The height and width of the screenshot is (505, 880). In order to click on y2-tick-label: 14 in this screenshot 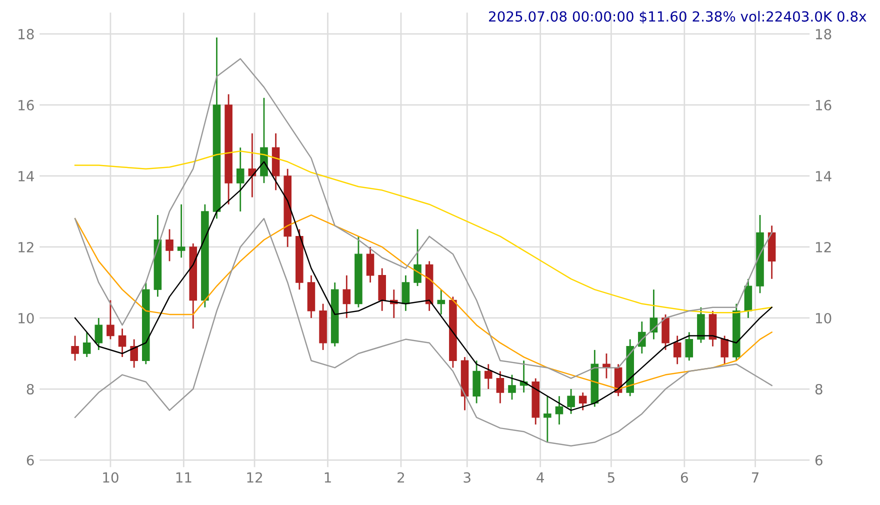, I will do `click(824, 176)`.